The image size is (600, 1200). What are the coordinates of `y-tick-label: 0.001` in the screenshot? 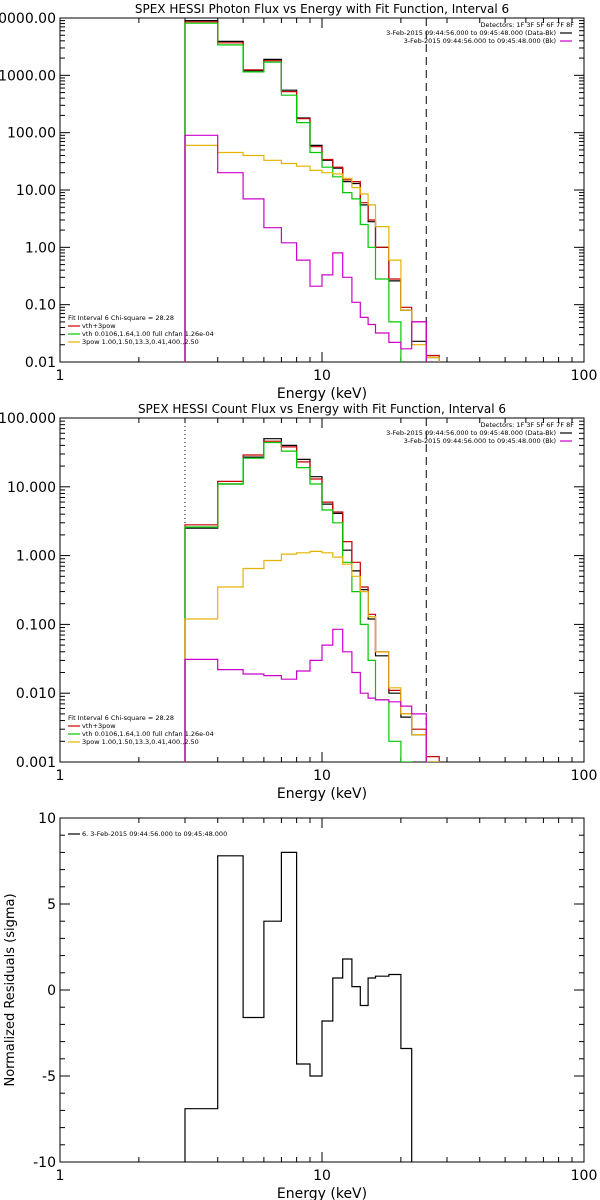 It's located at (36, 763).